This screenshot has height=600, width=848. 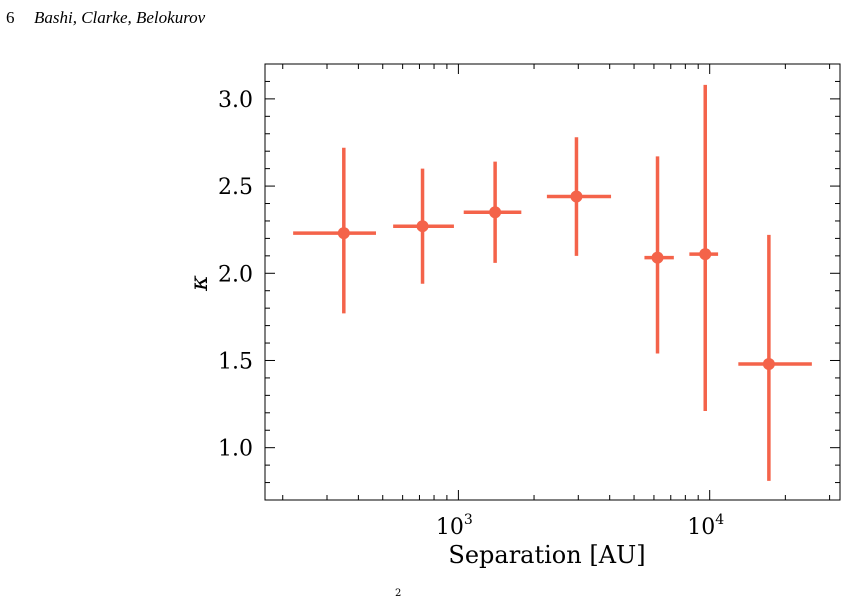 What do you see at coordinates (235, 361) in the screenshot?
I see `y-tick-label: 1.5` at bounding box center [235, 361].